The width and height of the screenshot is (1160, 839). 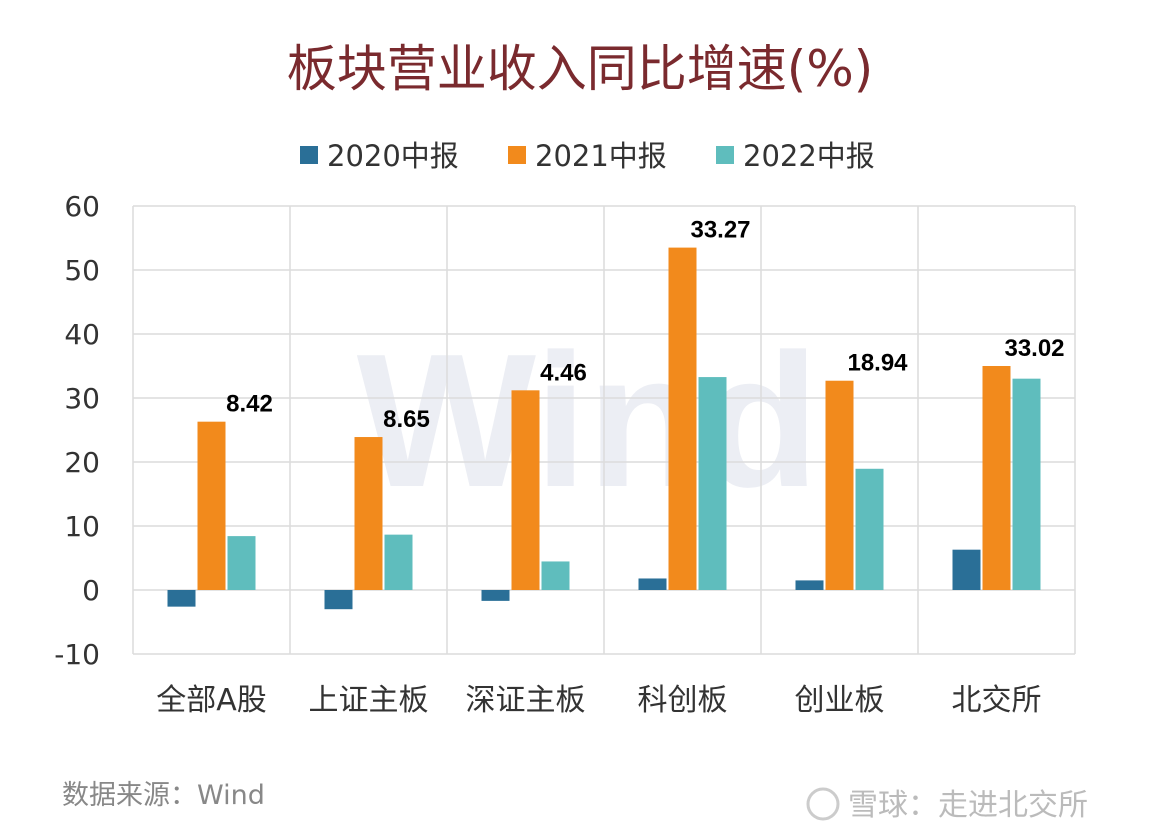 What do you see at coordinates (712, 483) in the screenshot?
I see `bar-2022中报-科创板` at bounding box center [712, 483].